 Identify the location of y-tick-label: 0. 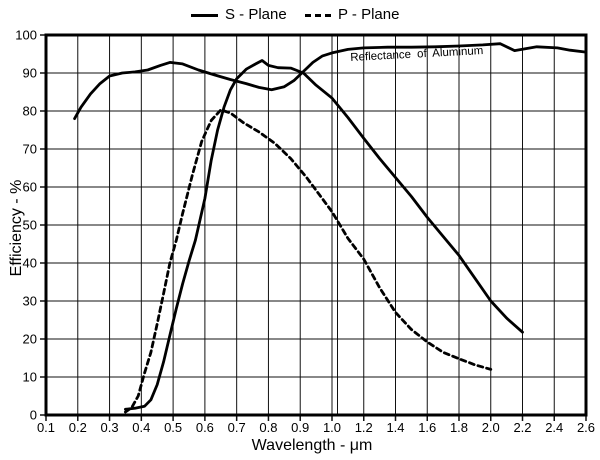
(33, 415).